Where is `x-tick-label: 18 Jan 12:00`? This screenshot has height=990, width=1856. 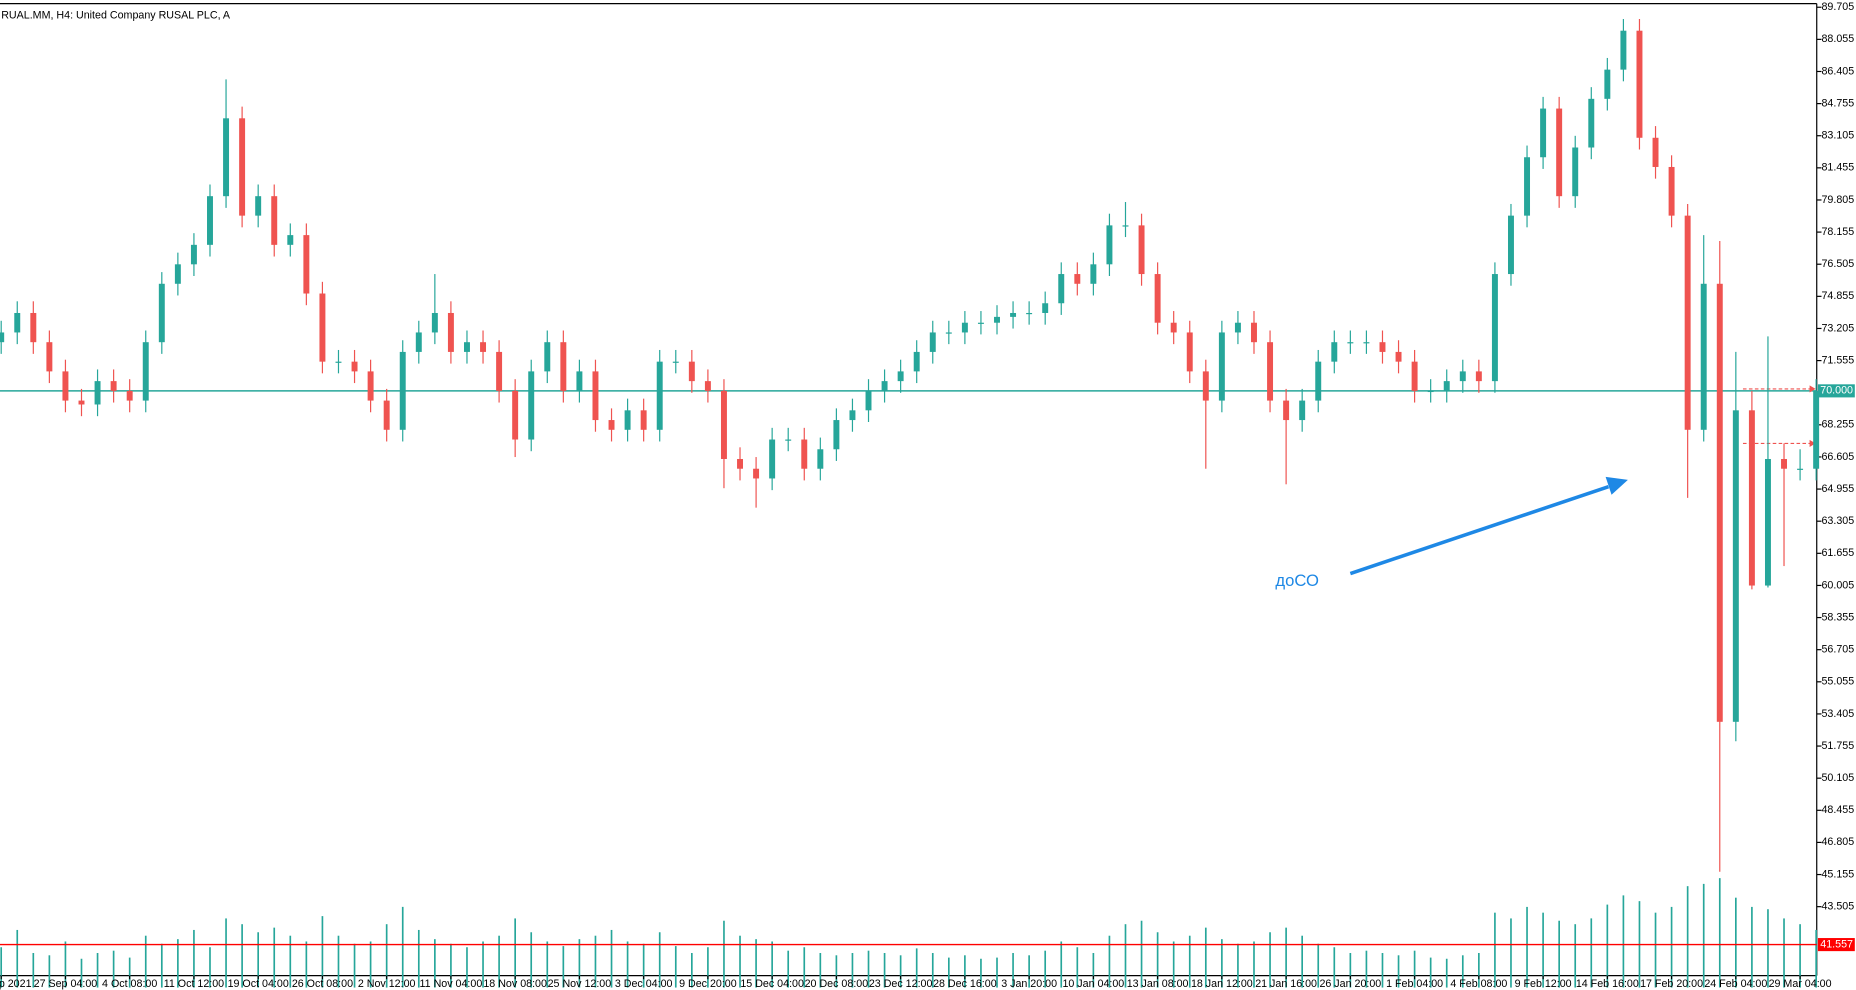
x-tick-label: 18 Jan 12:00 is located at coordinates (1222, 984).